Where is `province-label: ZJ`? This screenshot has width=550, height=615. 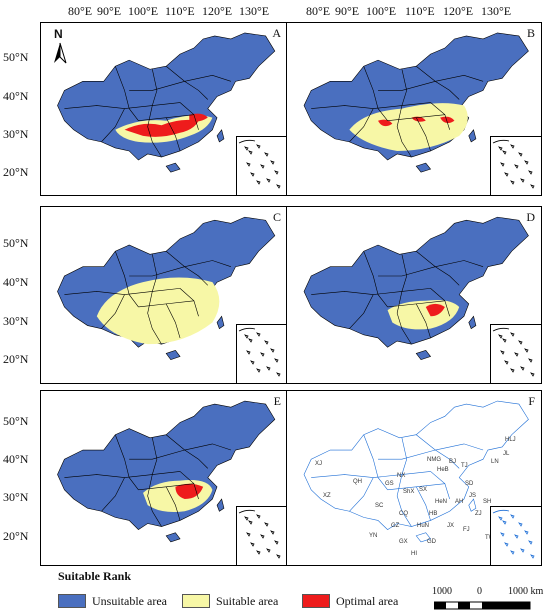 province-label: ZJ is located at coordinates (478, 514).